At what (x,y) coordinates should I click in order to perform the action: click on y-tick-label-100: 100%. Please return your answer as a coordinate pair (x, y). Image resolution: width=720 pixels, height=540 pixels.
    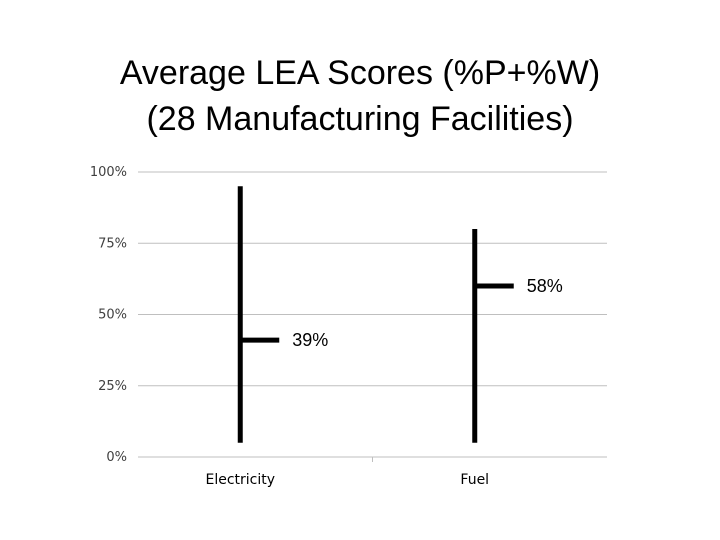
    Looking at the image, I should click on (108, 172).